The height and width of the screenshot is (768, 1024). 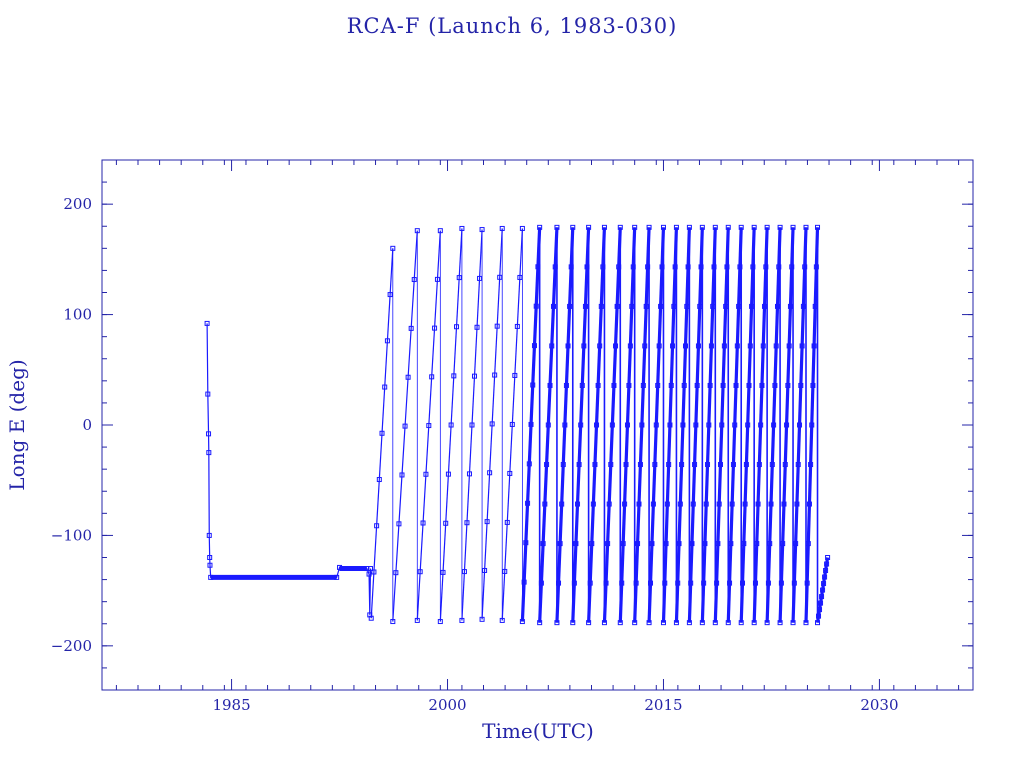 What do you see at coordinates (77, 315) in the screenshot?
I see `y-tick-label: 100` at bounding box center [77, 315].